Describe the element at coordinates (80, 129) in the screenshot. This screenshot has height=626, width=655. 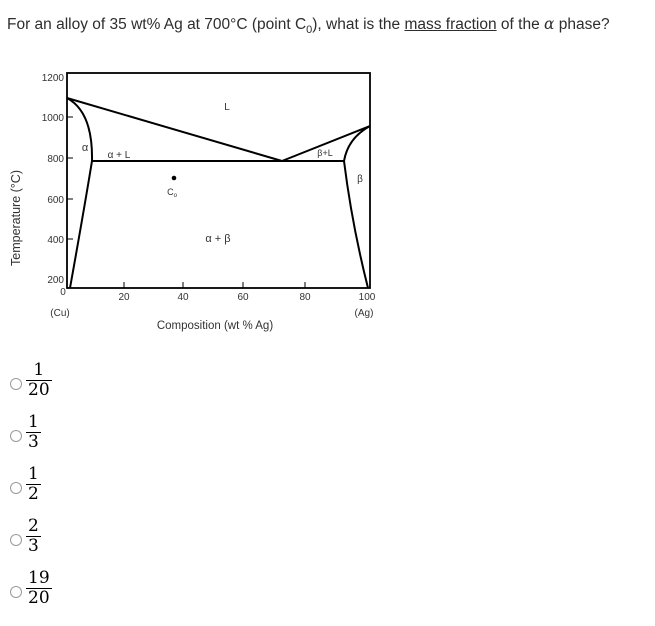
I see `solidus-left` at that location.